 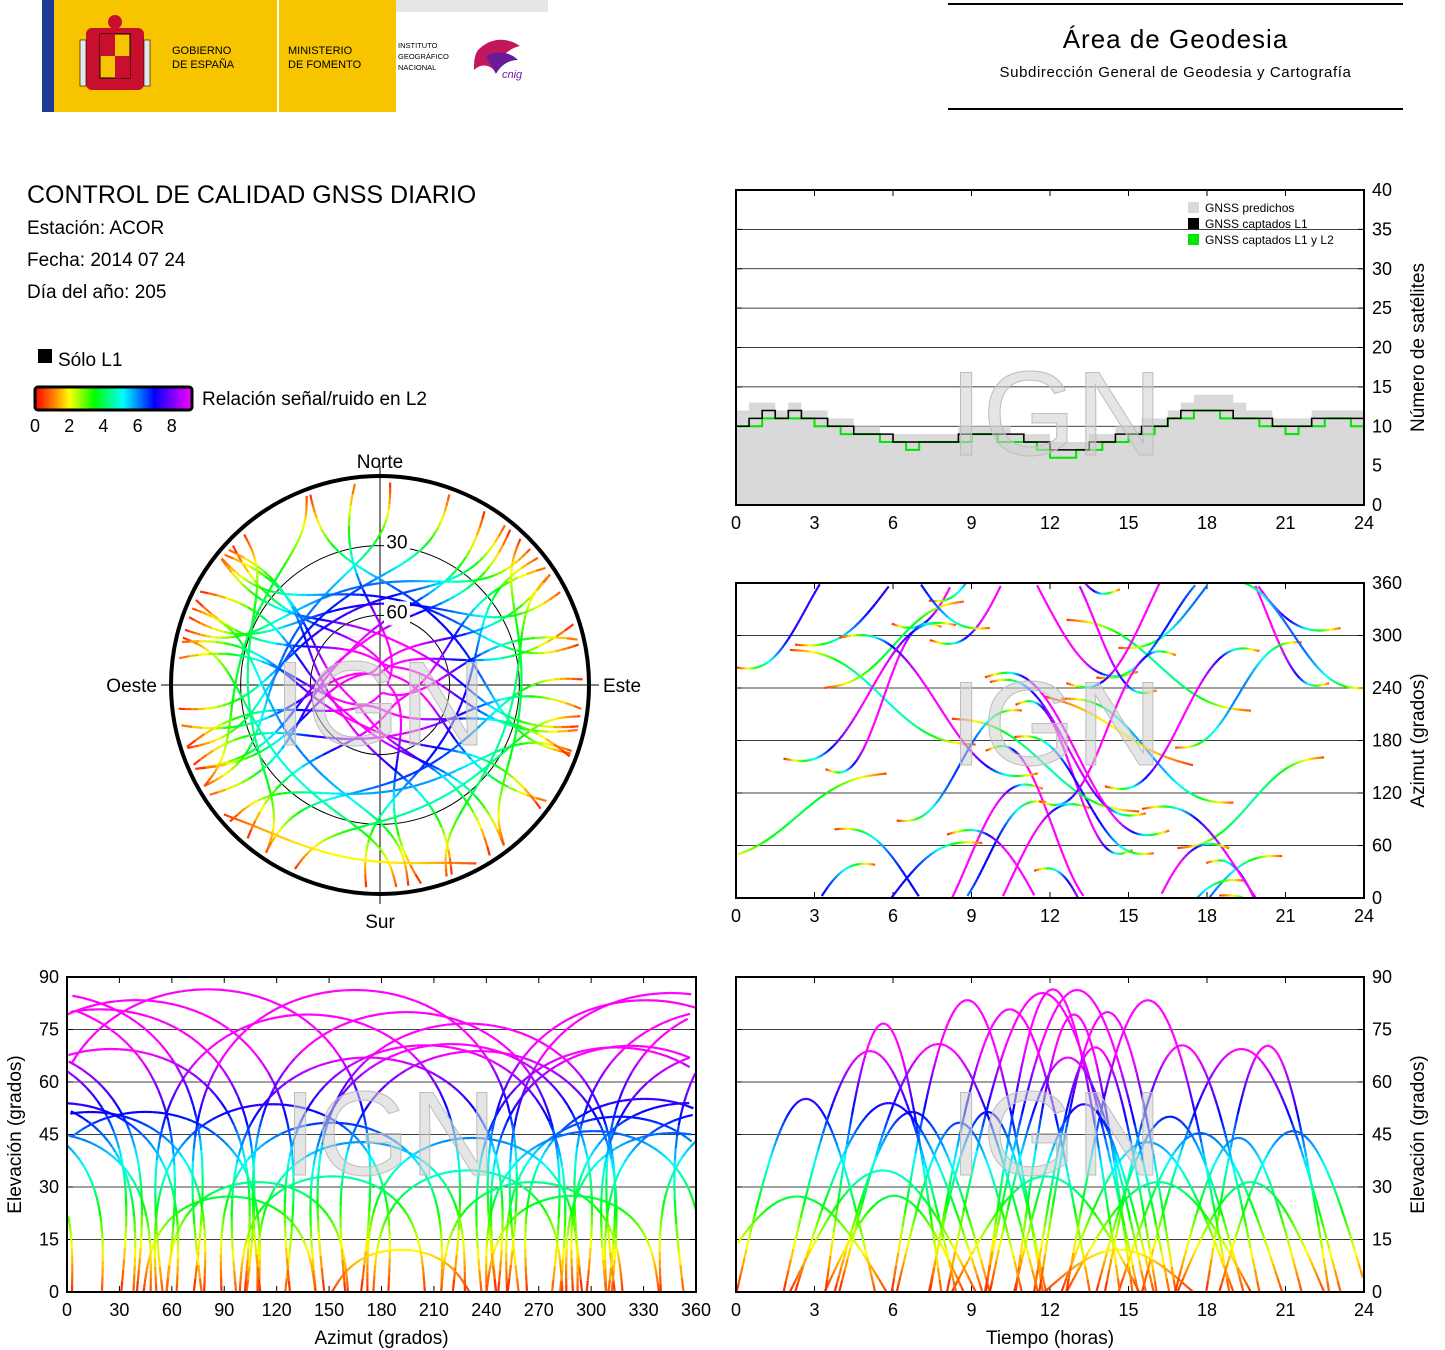 I want to click on legend-entry: GNSS captados L1 y L2, so click(x=1269, y=240).